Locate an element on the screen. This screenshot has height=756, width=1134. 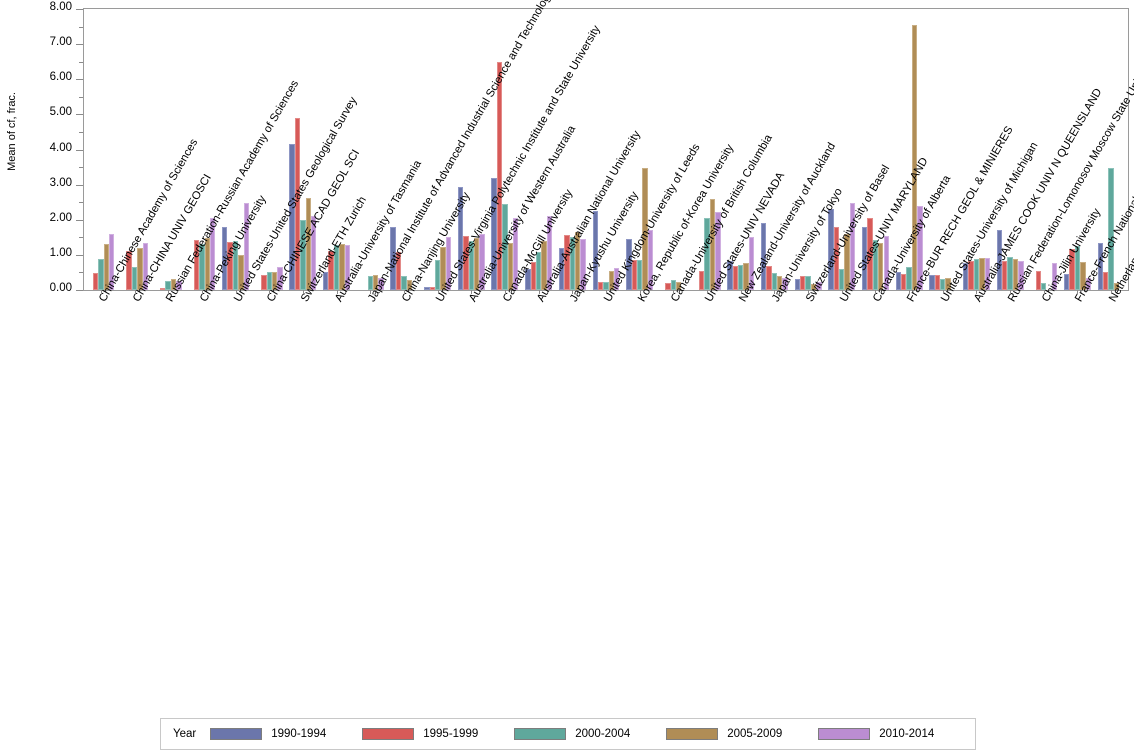
legend-item: 2010-2014 is located at coordinates (876, 734).